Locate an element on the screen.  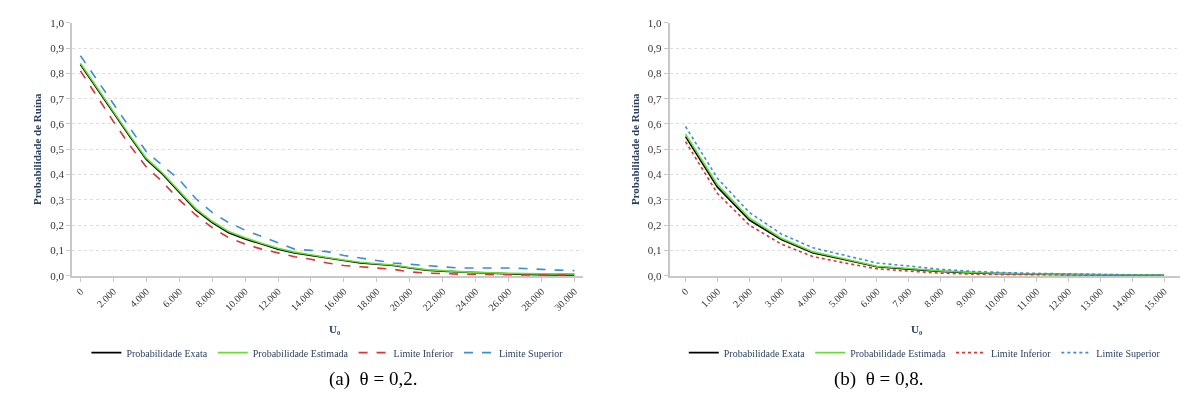
text: (a) θ = 0,2. is located at coordinates (373, 379).